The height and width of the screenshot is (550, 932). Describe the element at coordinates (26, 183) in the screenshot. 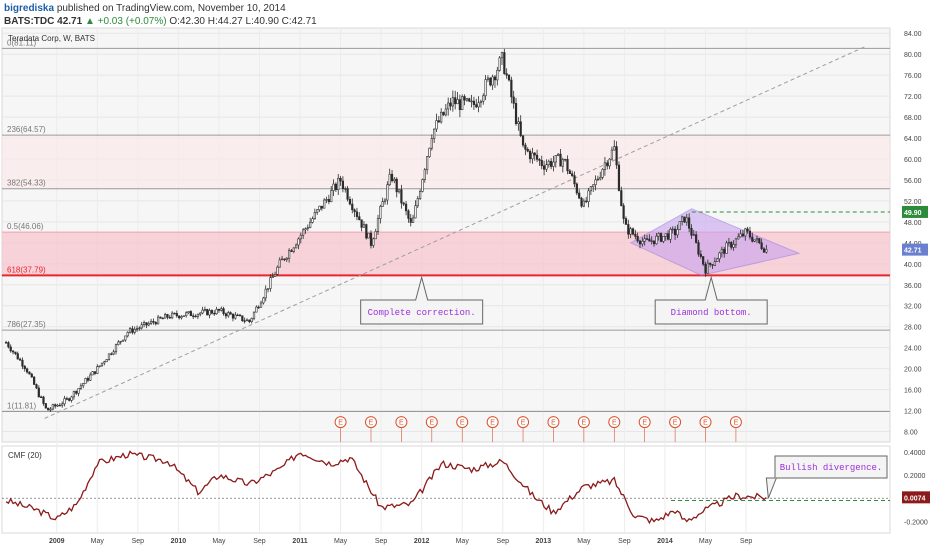

I see `fib-label: 382(54.33)` at that location.